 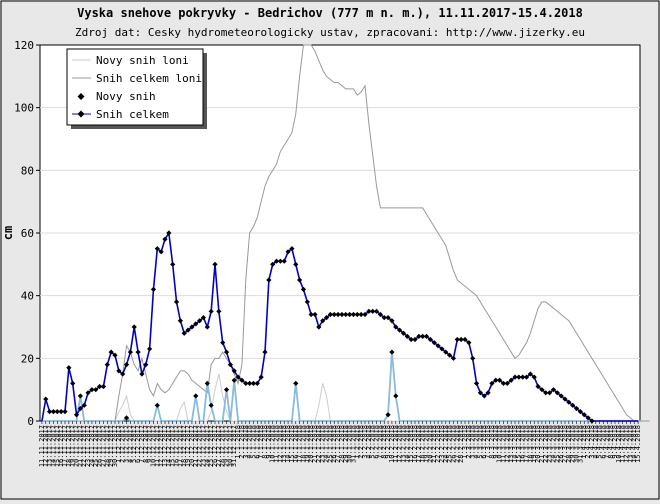 I want to click on x-tick-label: 16.11.2017, so click(x=61, y=446).